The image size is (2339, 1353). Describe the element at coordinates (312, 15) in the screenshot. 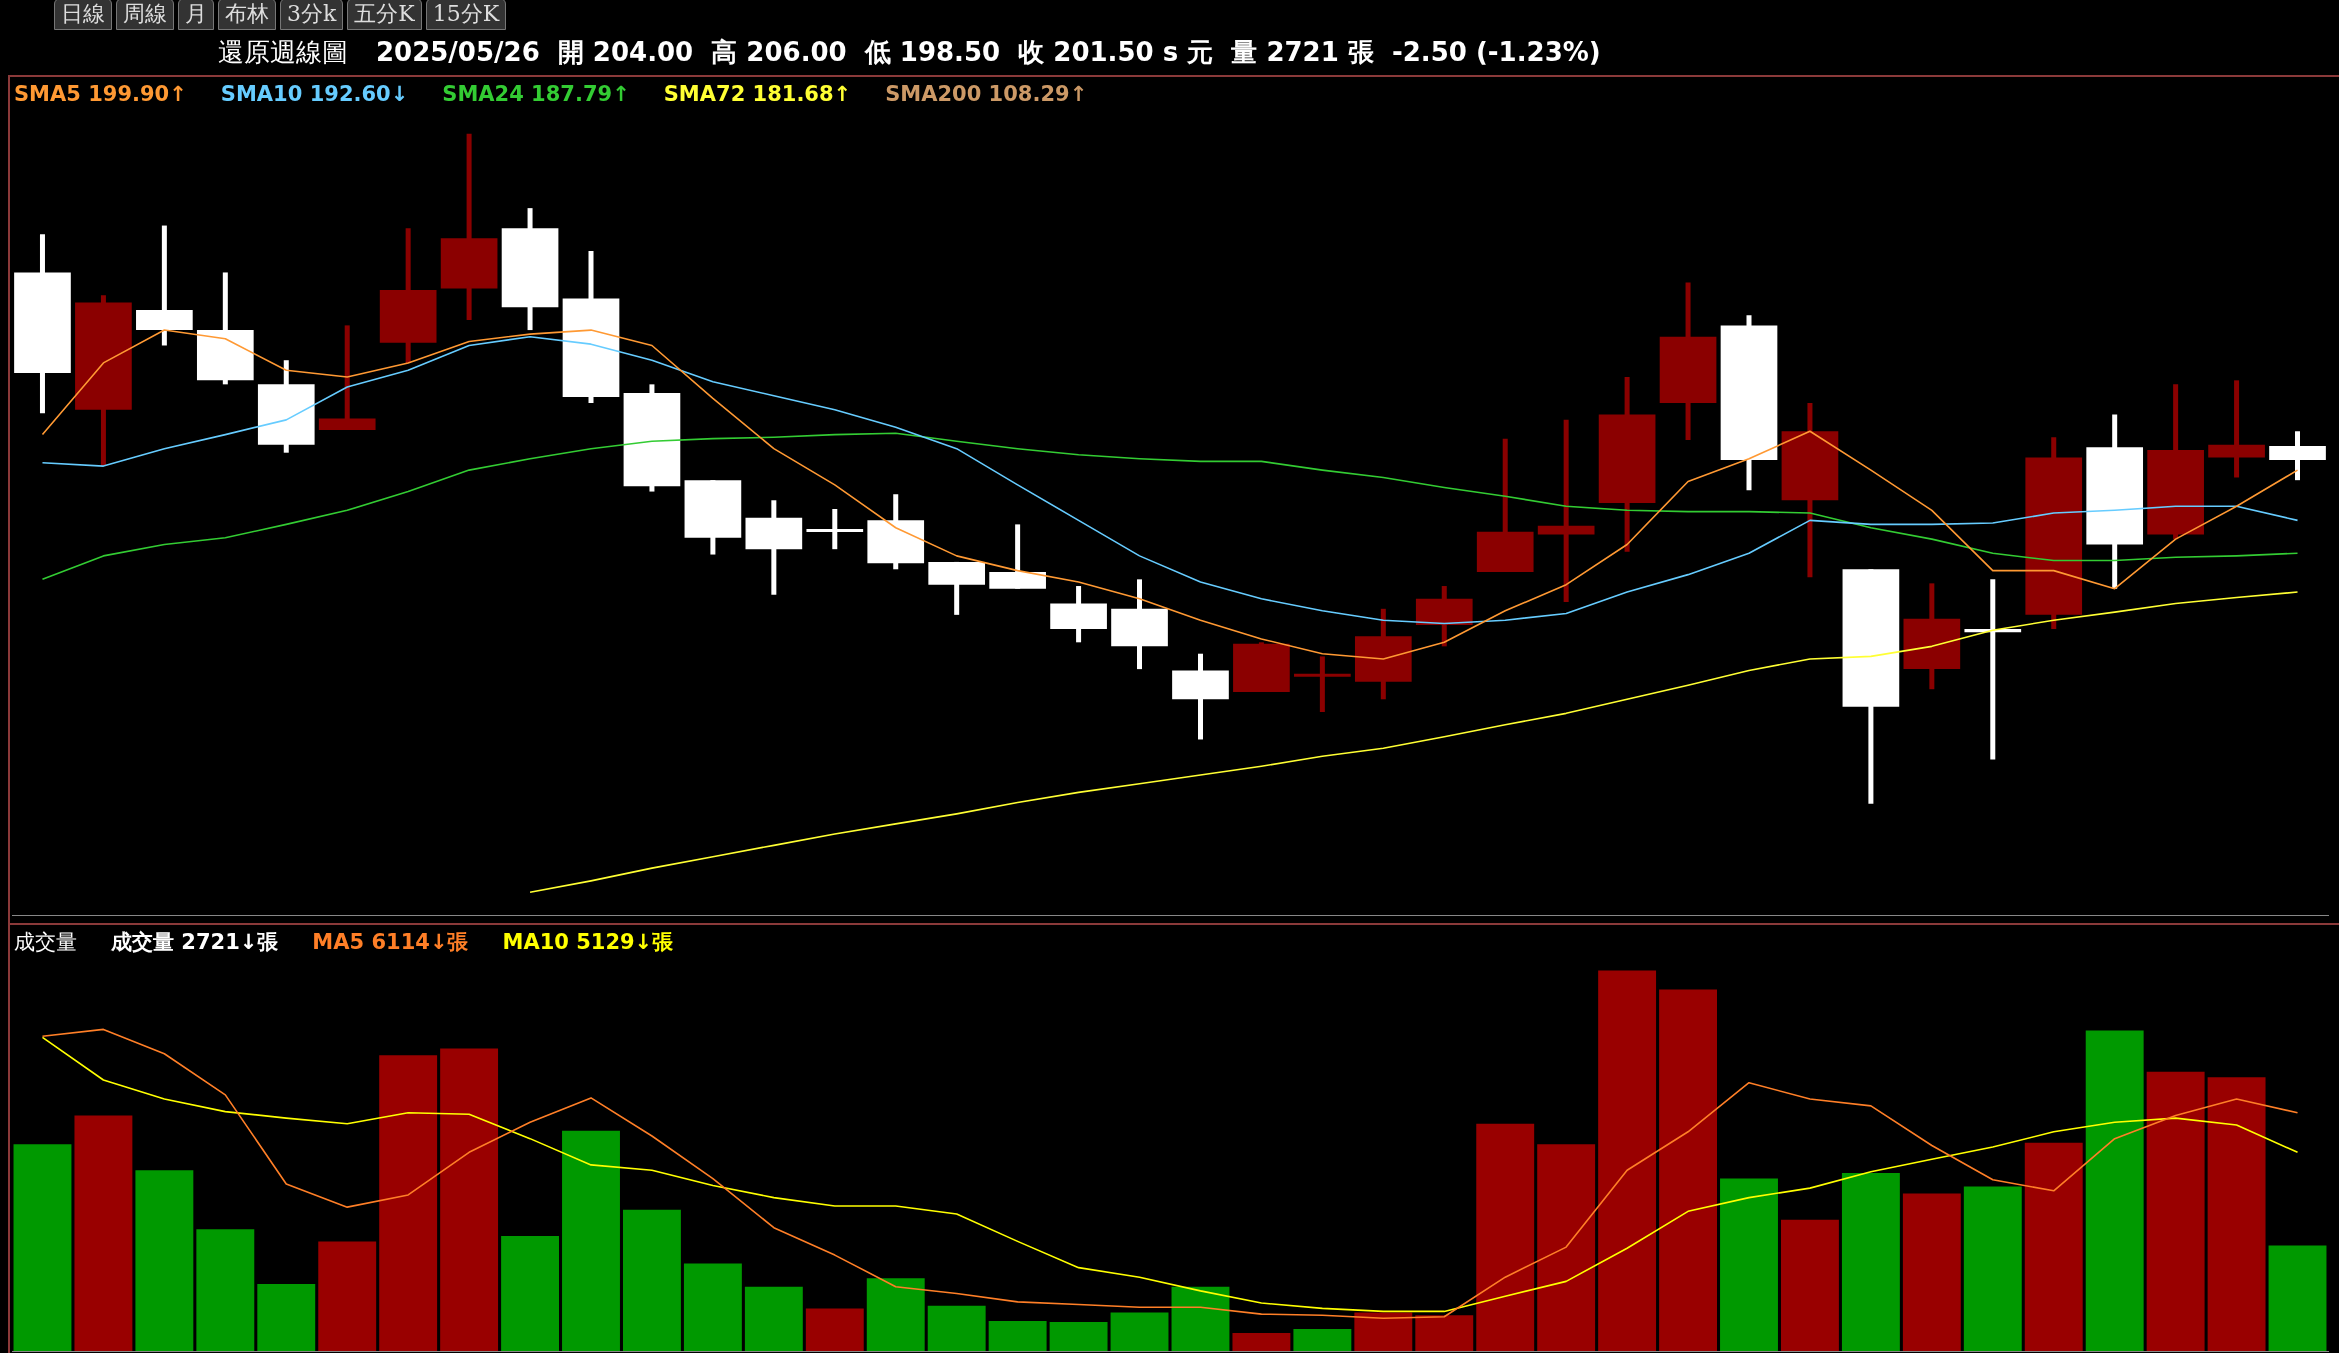

I see `text: 3分k` at that location.